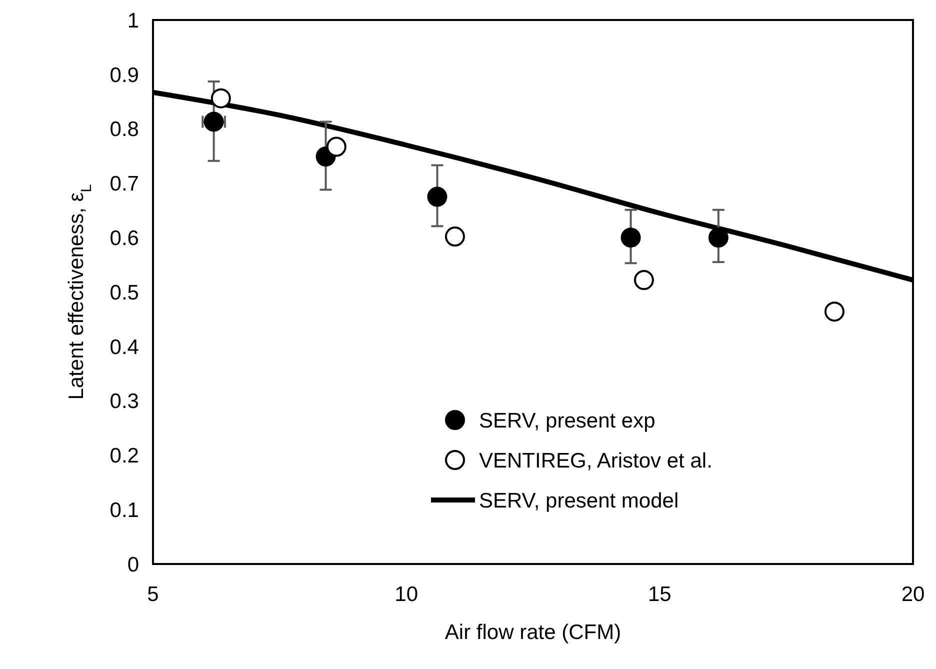 The image size is (936, 669). Describe the element at coordinates (124, 456) in the screenshot. I see `y-tick-label: 0.2` at that location.